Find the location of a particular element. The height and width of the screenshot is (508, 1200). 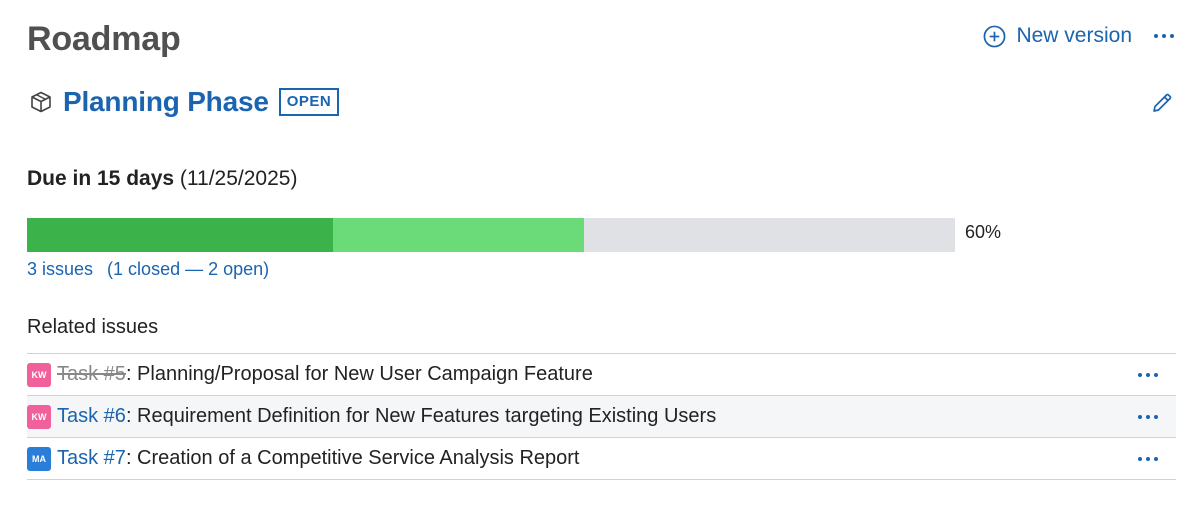

new-version-button: New version is located at coordinates (1057, 36).